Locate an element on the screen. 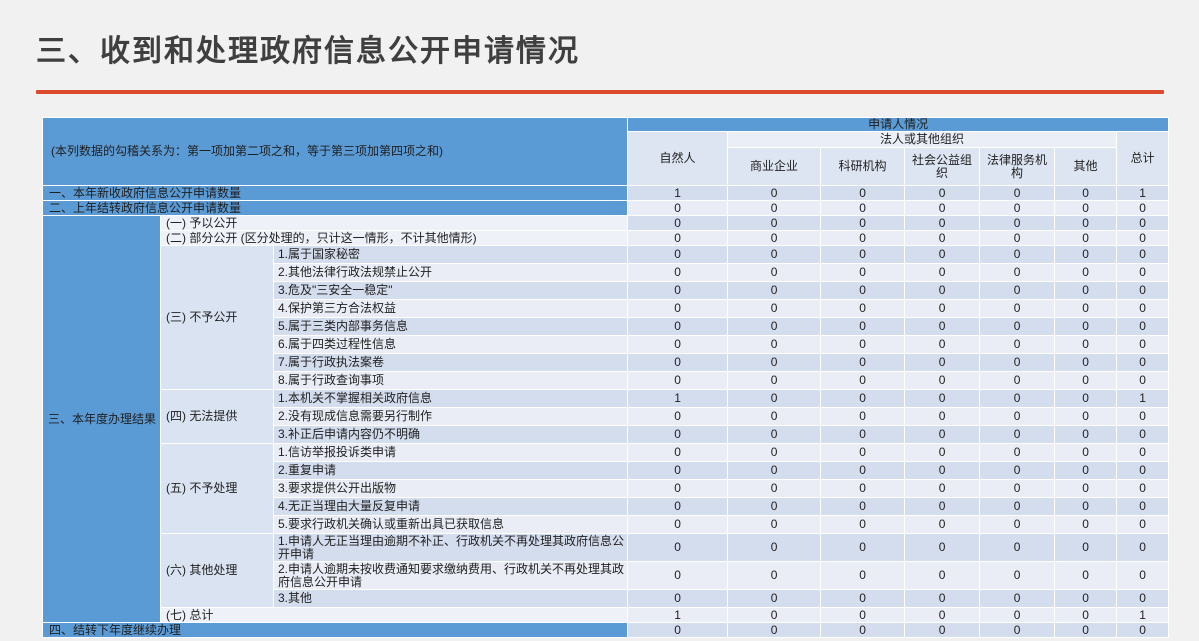  table-row: 2.其他法律行政法规禁止公开 0 0 0 0 0 0 0 is located at coordinates (606, 272).